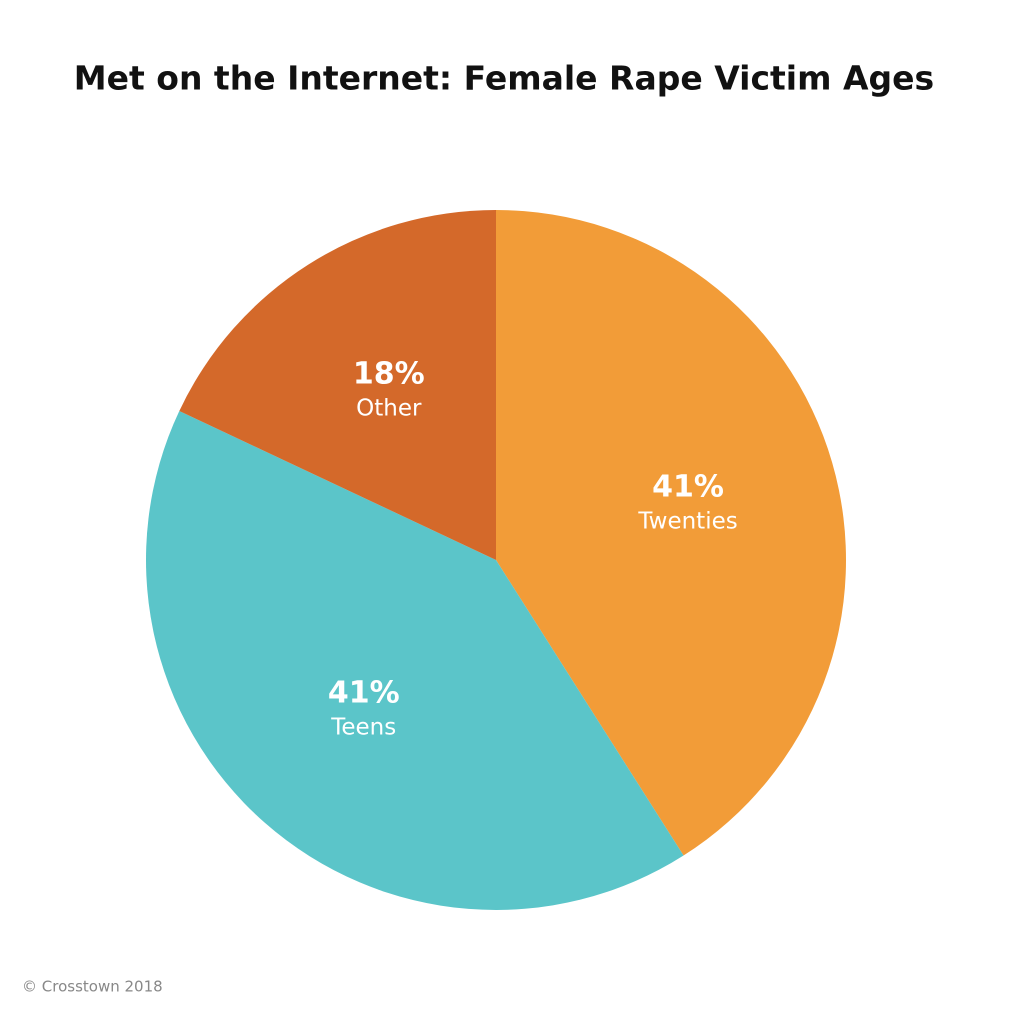 The height and width of the screenshot is (1024, 1024). Describe the element at coordinates (363, 728) in the screenshot. I see `slice-category-label: Teens` at that location.